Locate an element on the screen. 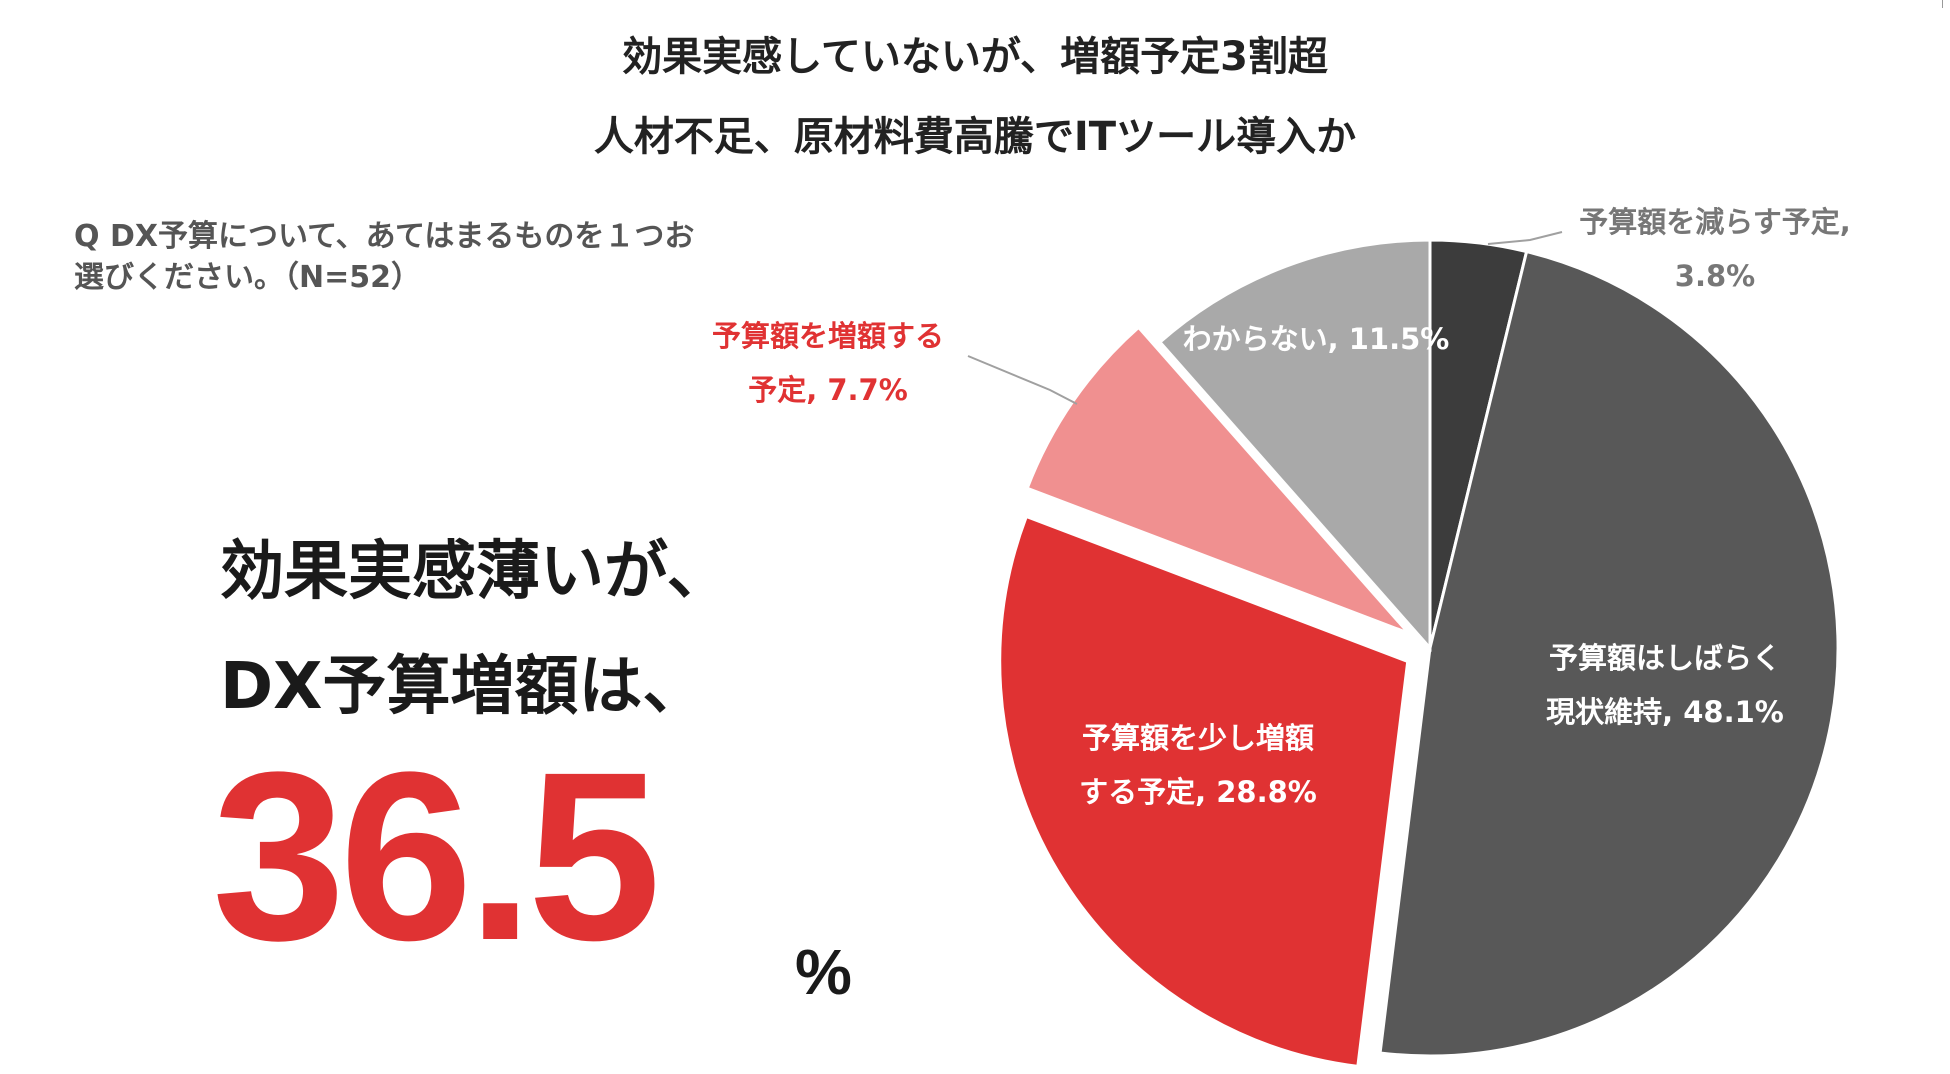 The width and height of the screenshot is (1950, 1074). slice-label-0-line-0: 予算額を減らす予定, is located at coordinates (1714, 222).